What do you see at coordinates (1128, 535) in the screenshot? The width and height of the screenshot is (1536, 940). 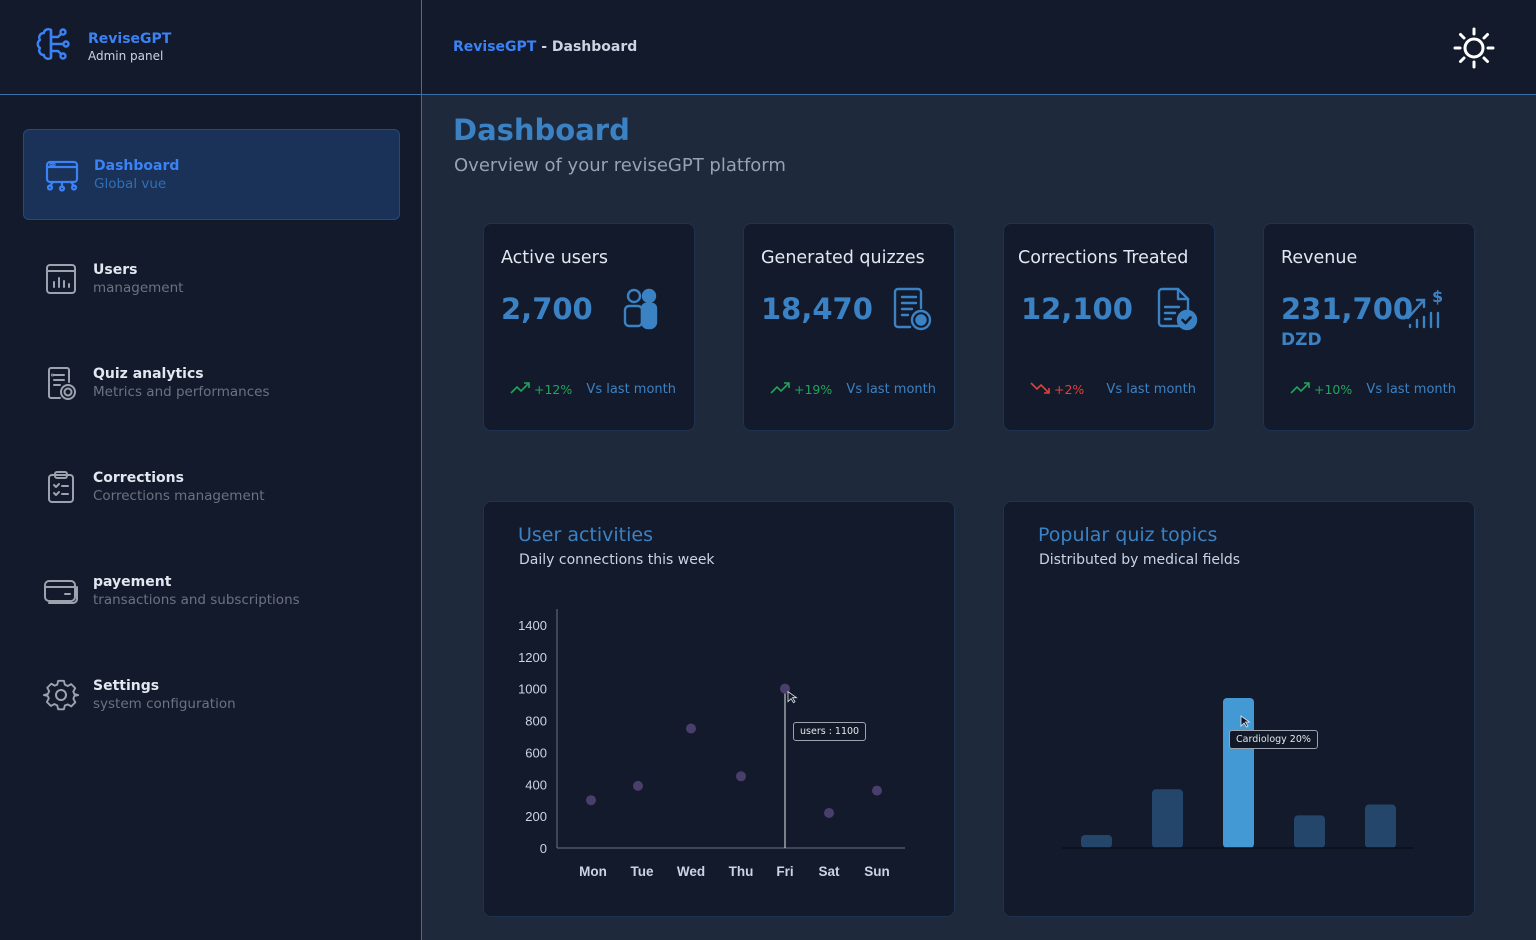 I see `panel-title: Popular quiz topics` at bounding box center [1128, 535].